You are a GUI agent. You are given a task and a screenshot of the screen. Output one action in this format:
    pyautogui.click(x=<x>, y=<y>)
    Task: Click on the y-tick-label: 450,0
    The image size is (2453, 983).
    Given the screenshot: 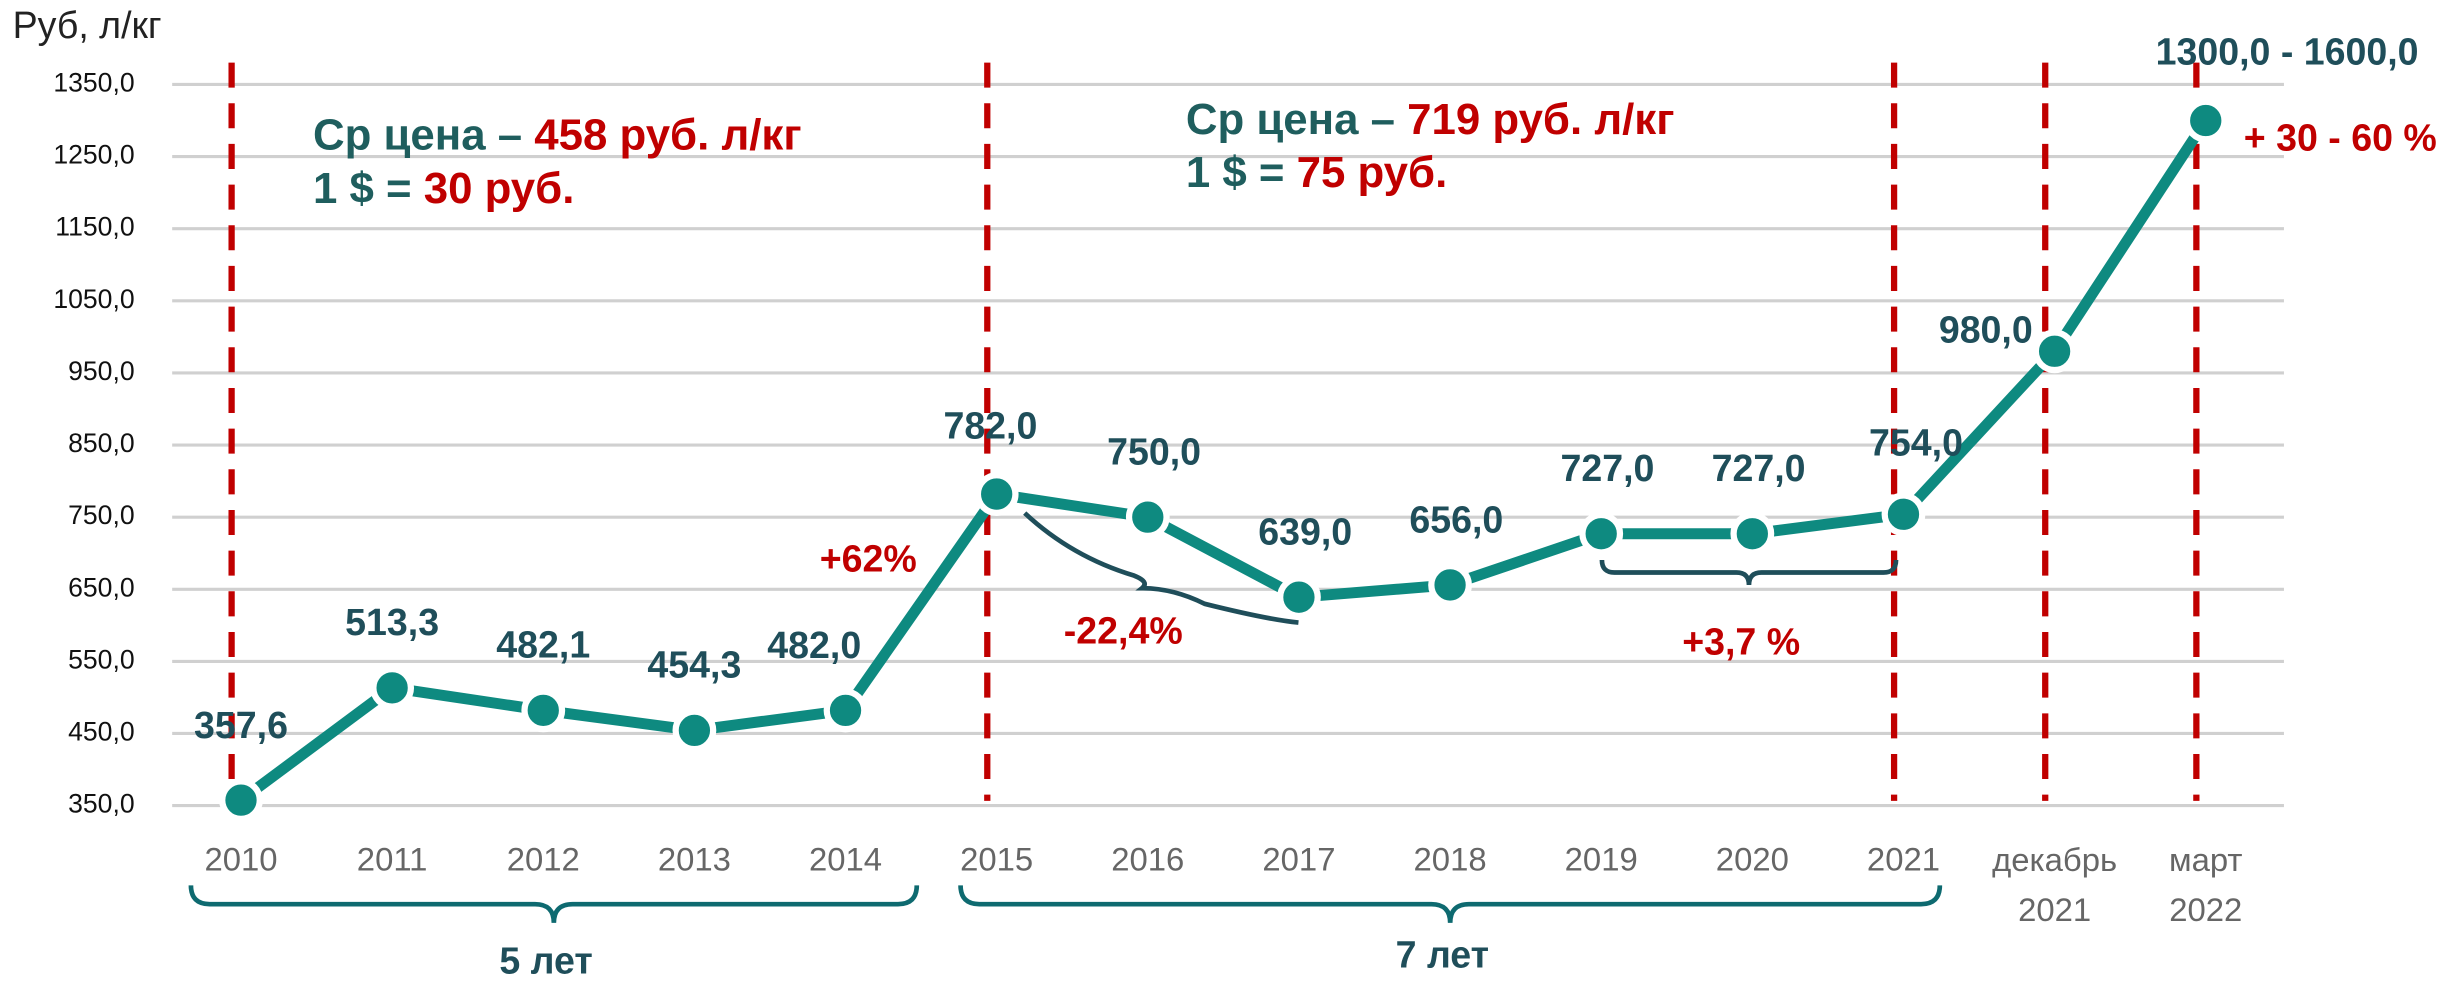 What is the action you would take?
    pyautogui.click(x=101, y=732)
    